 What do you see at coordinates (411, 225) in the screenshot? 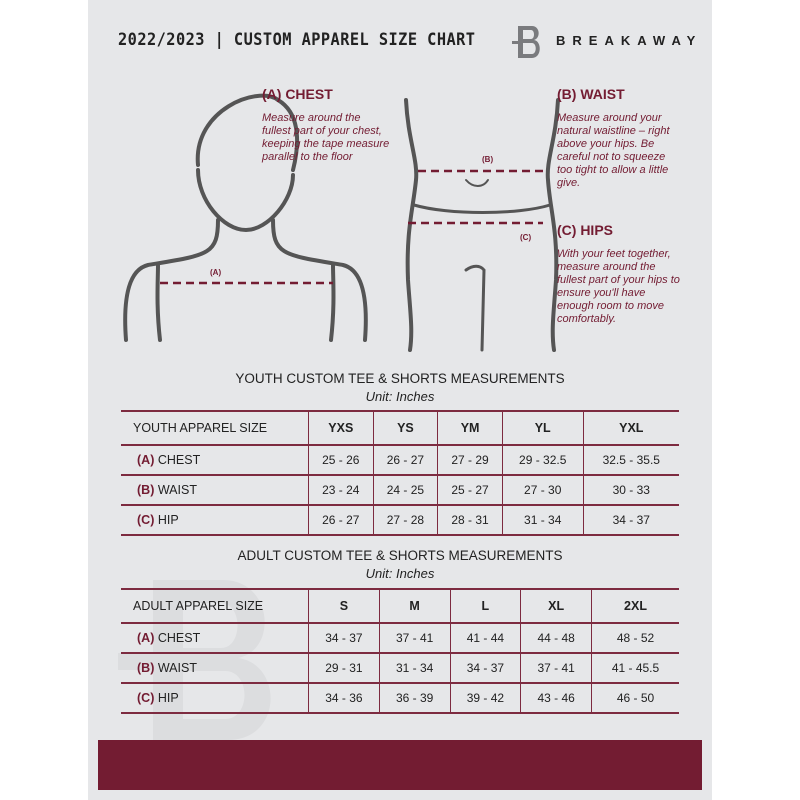
I see `torso-outline` at bounding box center [411, 225].